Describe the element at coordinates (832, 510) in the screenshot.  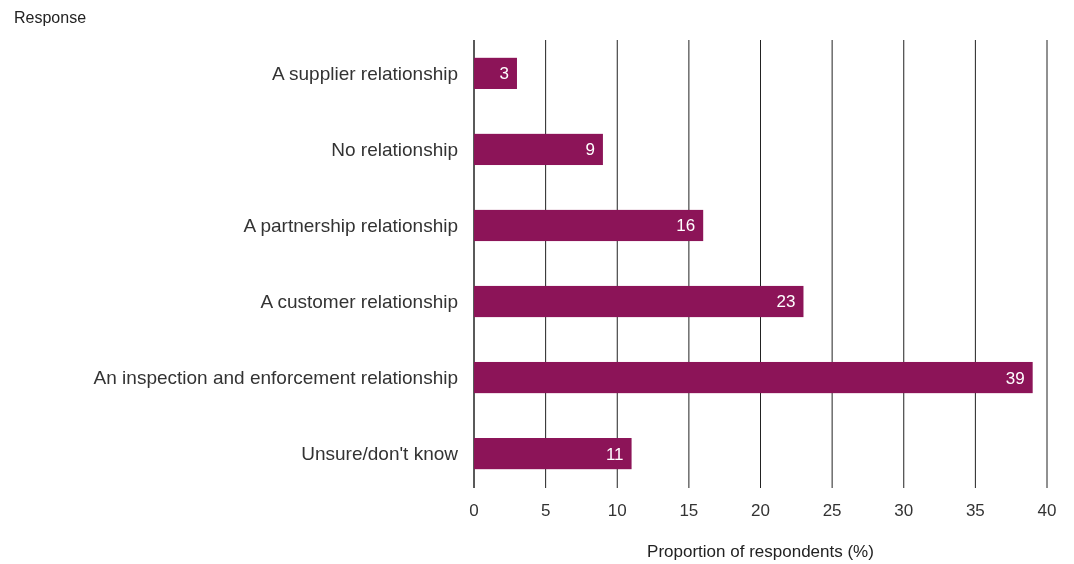
I see `x-tick-label: 25` at that location.